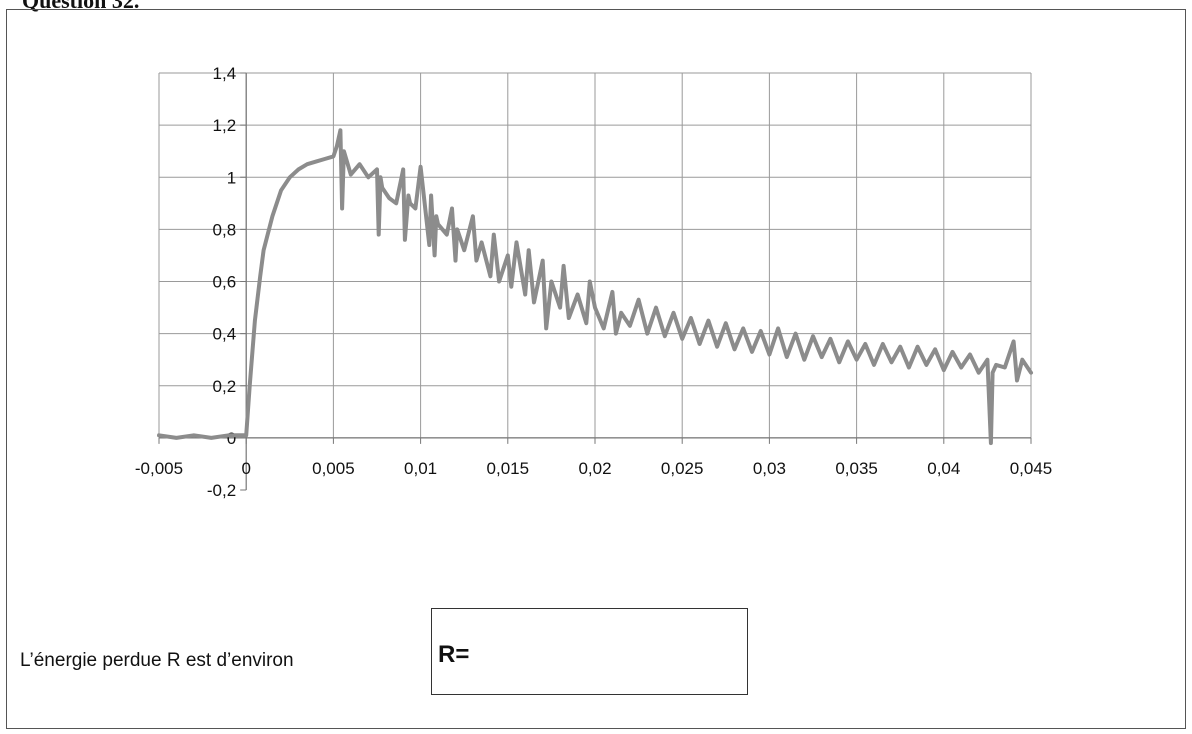  I want to click on y-tick-label: 0,6, so click(225, 282).